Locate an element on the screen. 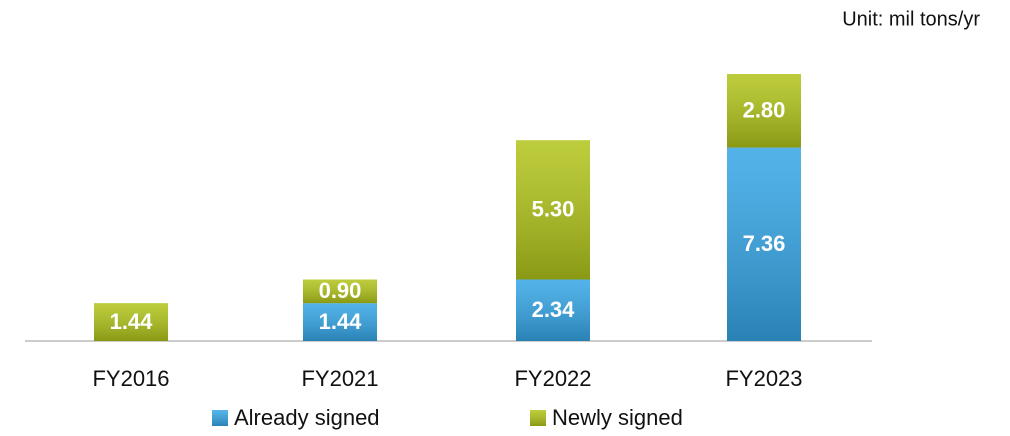 Image resolution: width=1010 pixels, height=436 pixels. legend-label: Already signed is located at coordinates (307, 417).